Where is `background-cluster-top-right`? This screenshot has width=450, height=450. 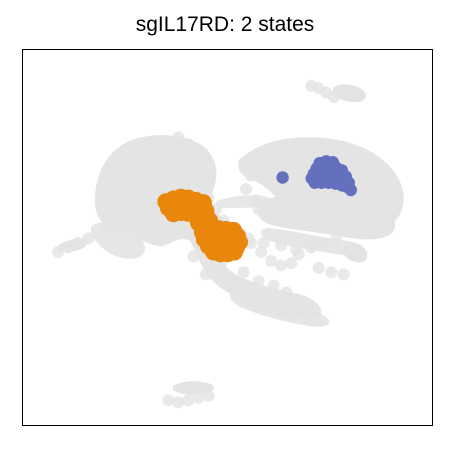 background-cluster-top-right is located at coordinates (349, 93).